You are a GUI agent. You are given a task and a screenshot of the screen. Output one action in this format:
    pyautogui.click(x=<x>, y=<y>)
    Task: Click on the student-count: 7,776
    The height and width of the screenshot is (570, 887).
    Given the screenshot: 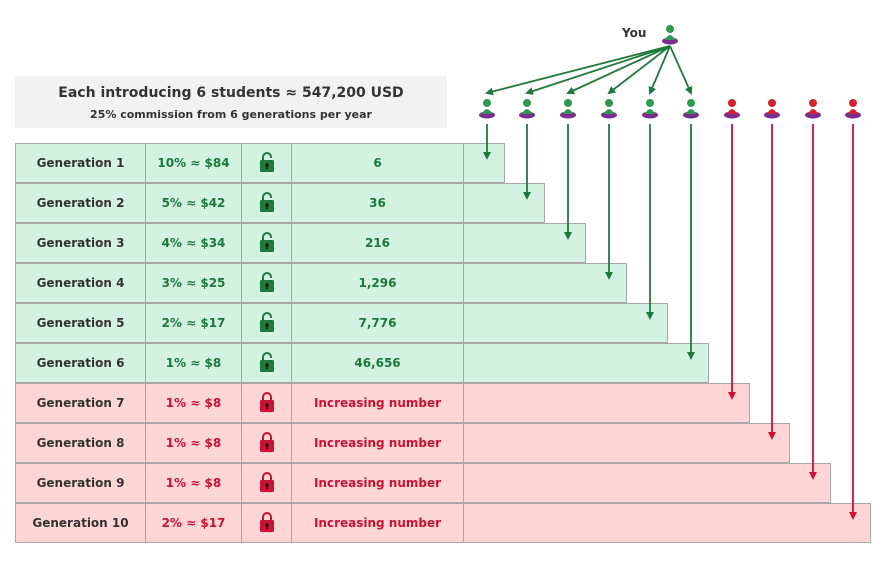 What is the action you would take?
    pyautogui.click(x=377, y=323)
    